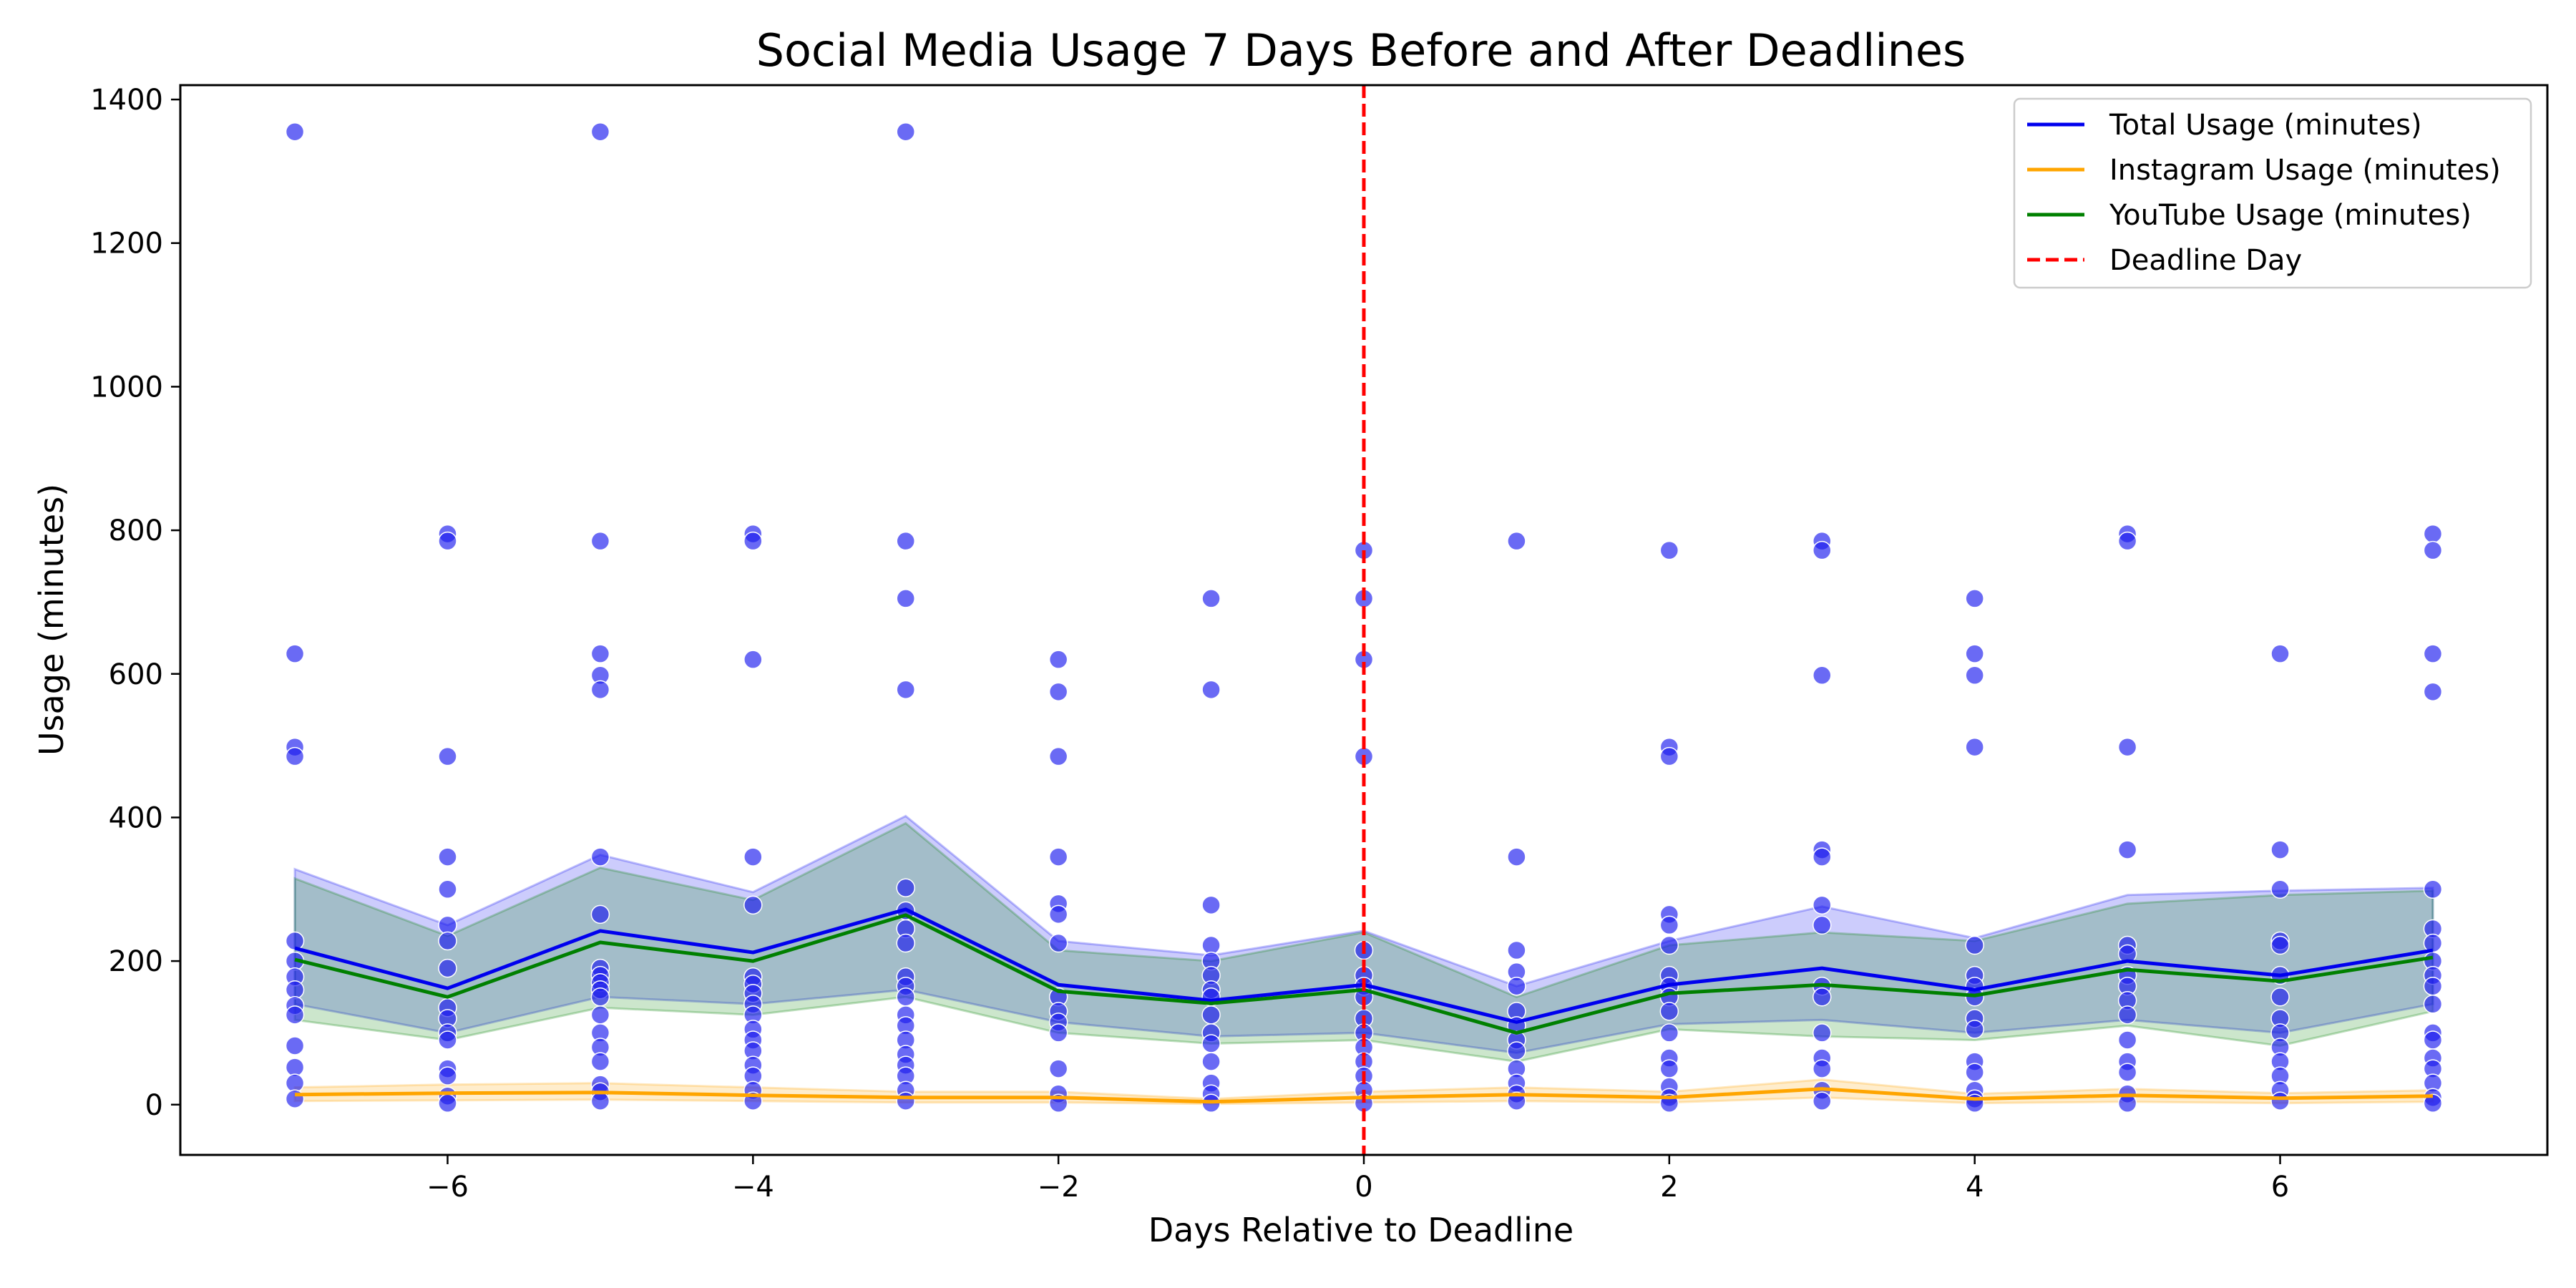  What do you see at coordinates (136, 530) in the screenshot?
I see `y-tick-label: 800` at bounding box center [136, 530].